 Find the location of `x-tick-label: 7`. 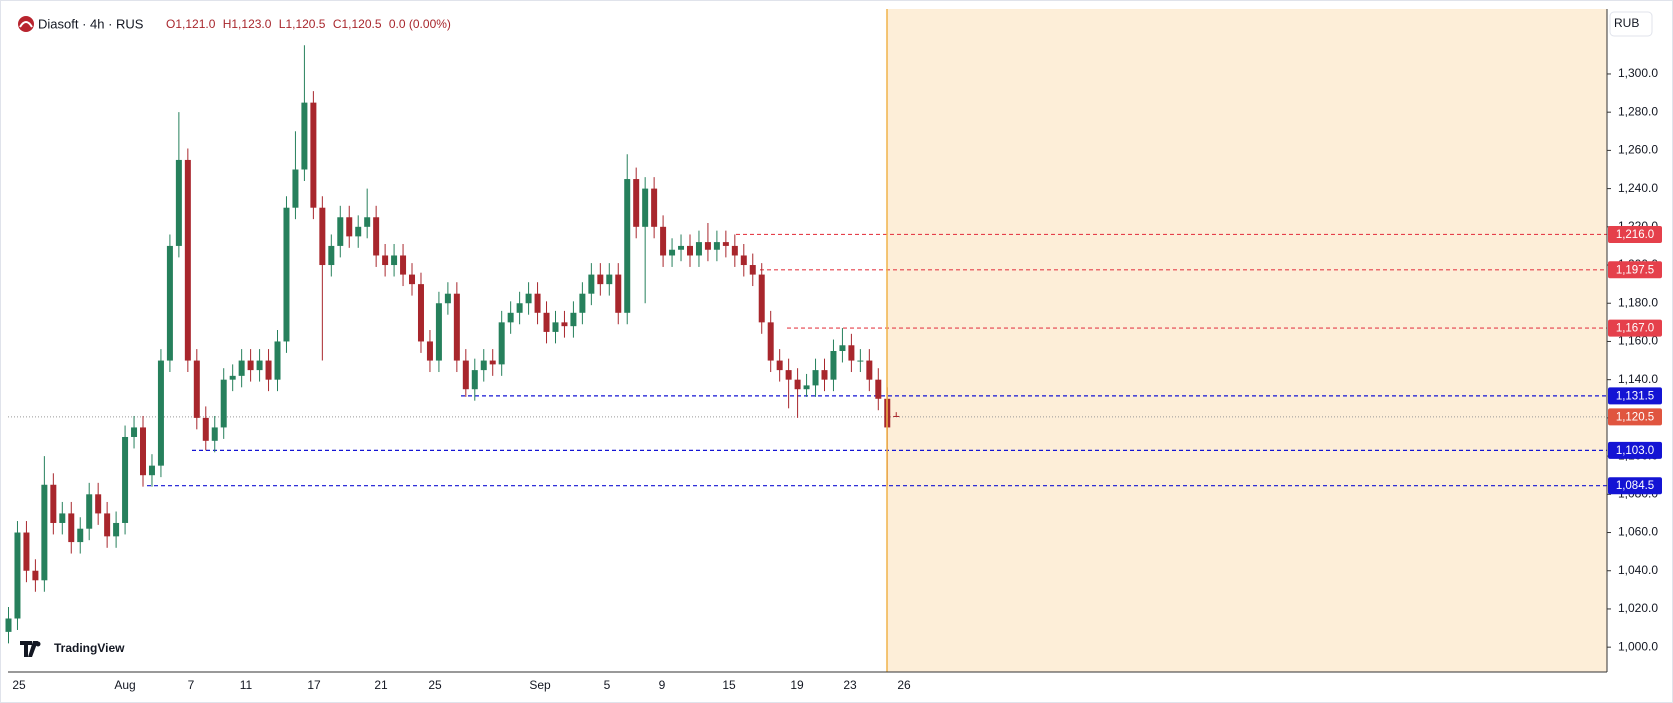

x-tick-label: 7 is located at coordinates (191, 685).